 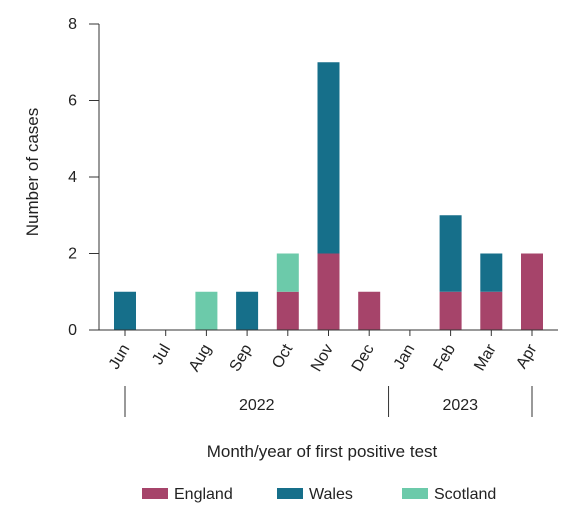 I want to click on y-tick-label: 6, so click(x=72, y=101).